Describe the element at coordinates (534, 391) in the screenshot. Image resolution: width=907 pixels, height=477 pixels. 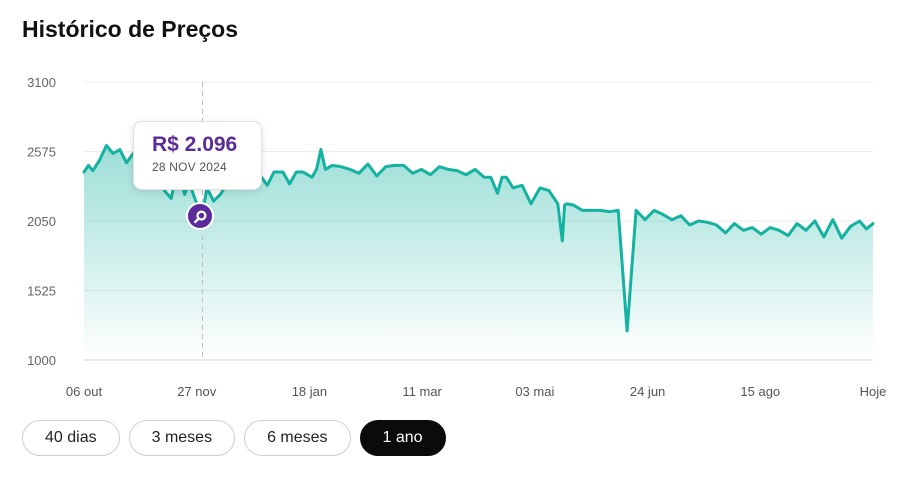
I see `x-tick-label: 03 mai` at that location.